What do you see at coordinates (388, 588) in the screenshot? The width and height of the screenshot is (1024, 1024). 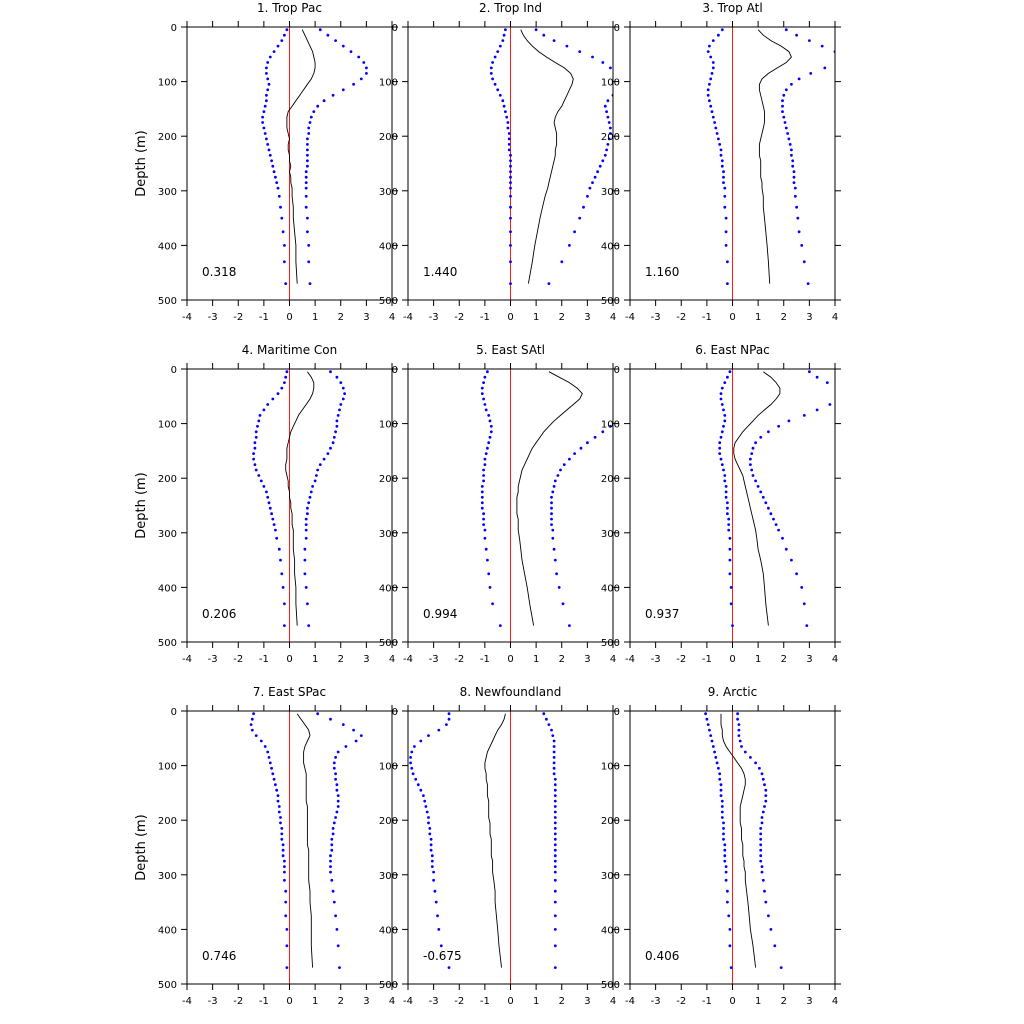 I see `y-tick-label: 400` at bounding box center [388, 588].